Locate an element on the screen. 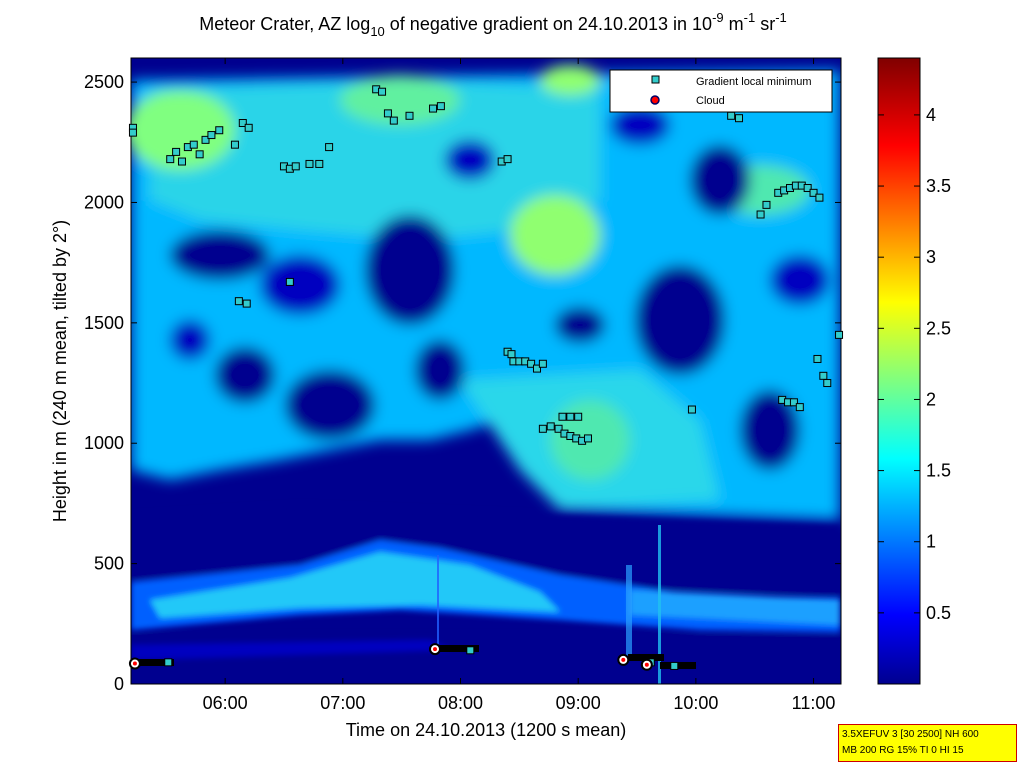  x-tick-label: 11:00 is located at coordinates (814, 703).